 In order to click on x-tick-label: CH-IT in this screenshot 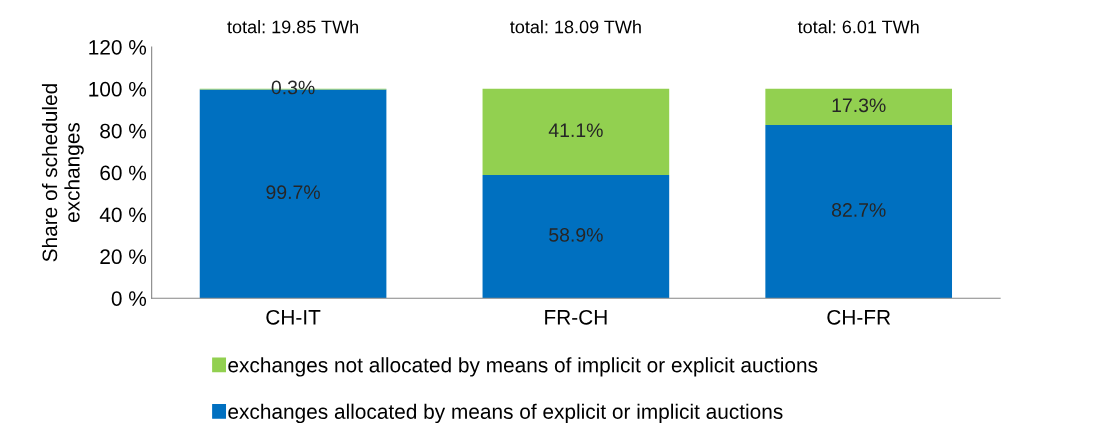, I will do `click(293, 317)`.